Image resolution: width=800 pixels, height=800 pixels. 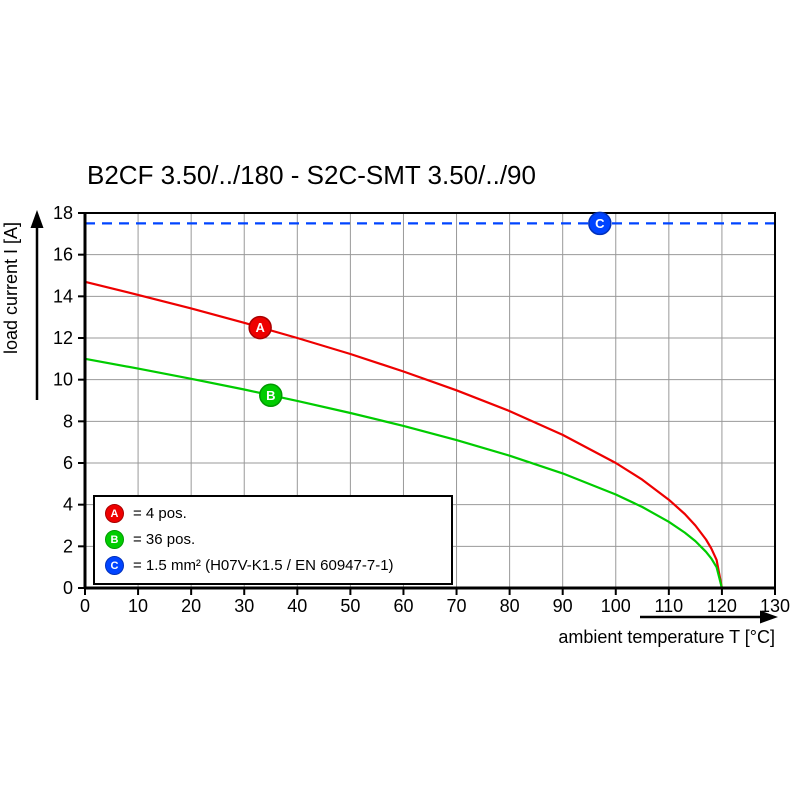 What do you see at coordinates (403, 606) in the screenshot?
I see `x-tick-label: 60` at bounding box center [403, 606].